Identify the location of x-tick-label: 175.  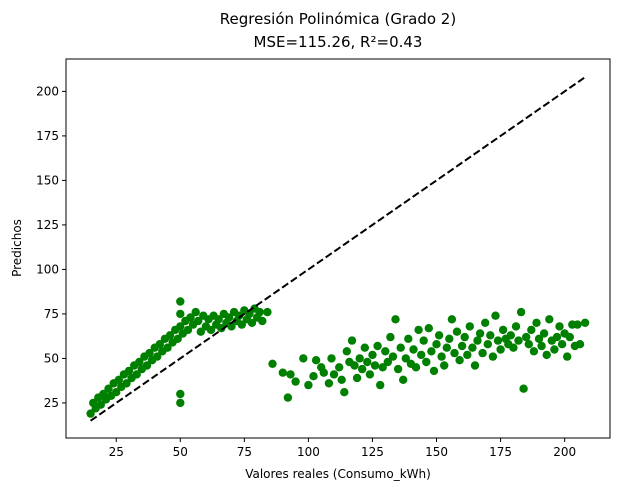
(500, 452).